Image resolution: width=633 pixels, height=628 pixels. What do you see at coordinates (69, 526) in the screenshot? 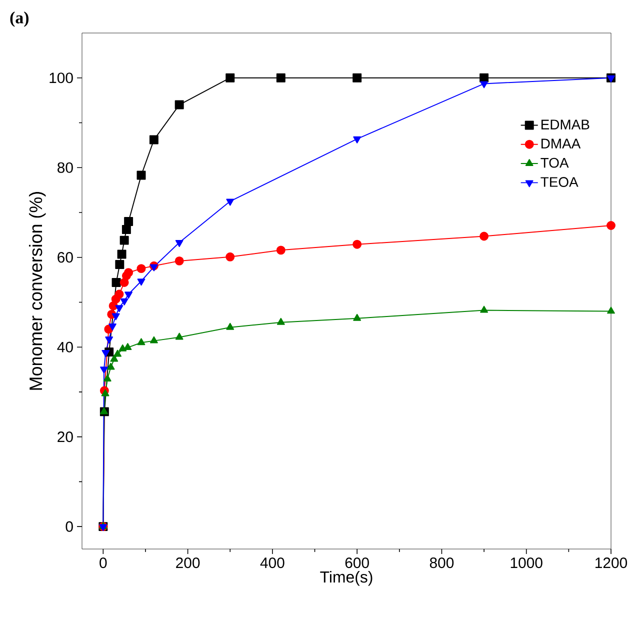
I see `y-tick-label: 0` at bounding box center [69, 526].